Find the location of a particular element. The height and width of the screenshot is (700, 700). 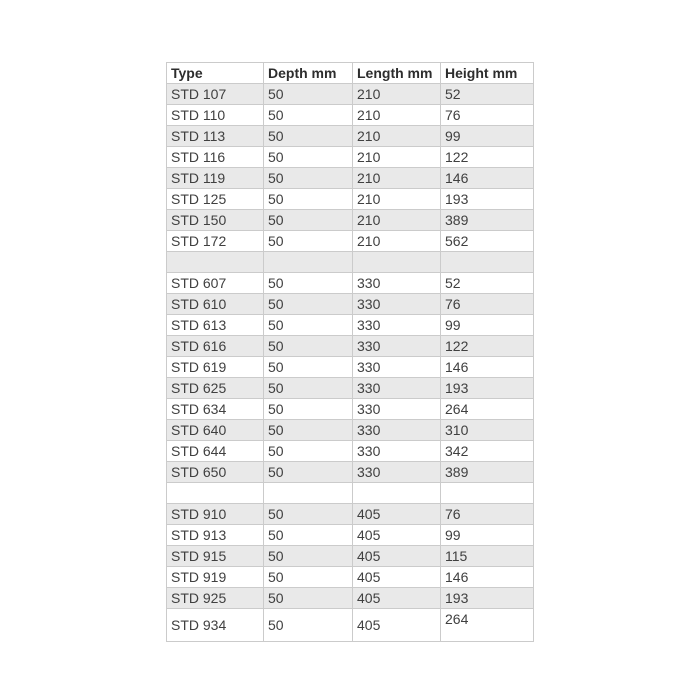

table-row: STD 913 50 405 99 is located at coordinates (350, 535).